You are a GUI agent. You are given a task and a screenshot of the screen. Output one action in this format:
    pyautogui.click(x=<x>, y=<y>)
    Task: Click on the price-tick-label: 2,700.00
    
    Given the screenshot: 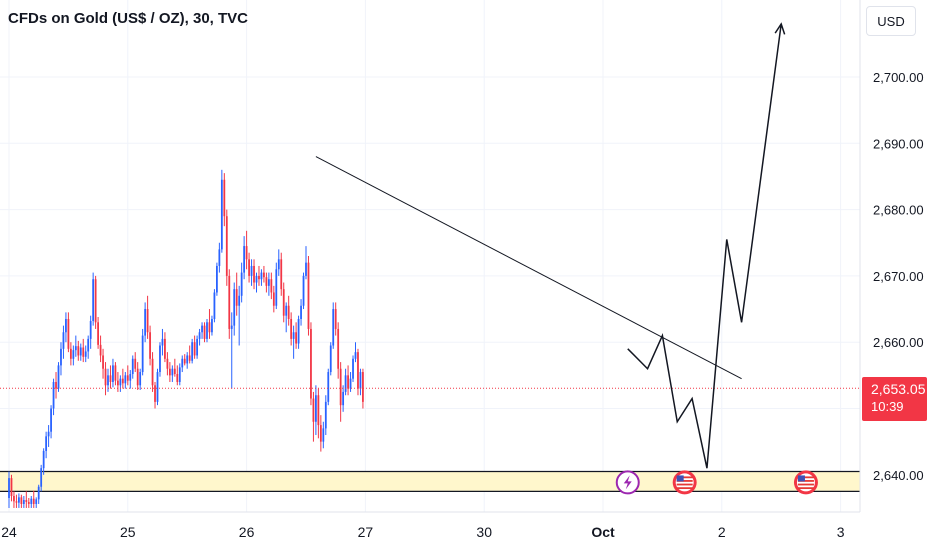 What is the action you would take?
    pyautogui.click(x=898, y=77)
    